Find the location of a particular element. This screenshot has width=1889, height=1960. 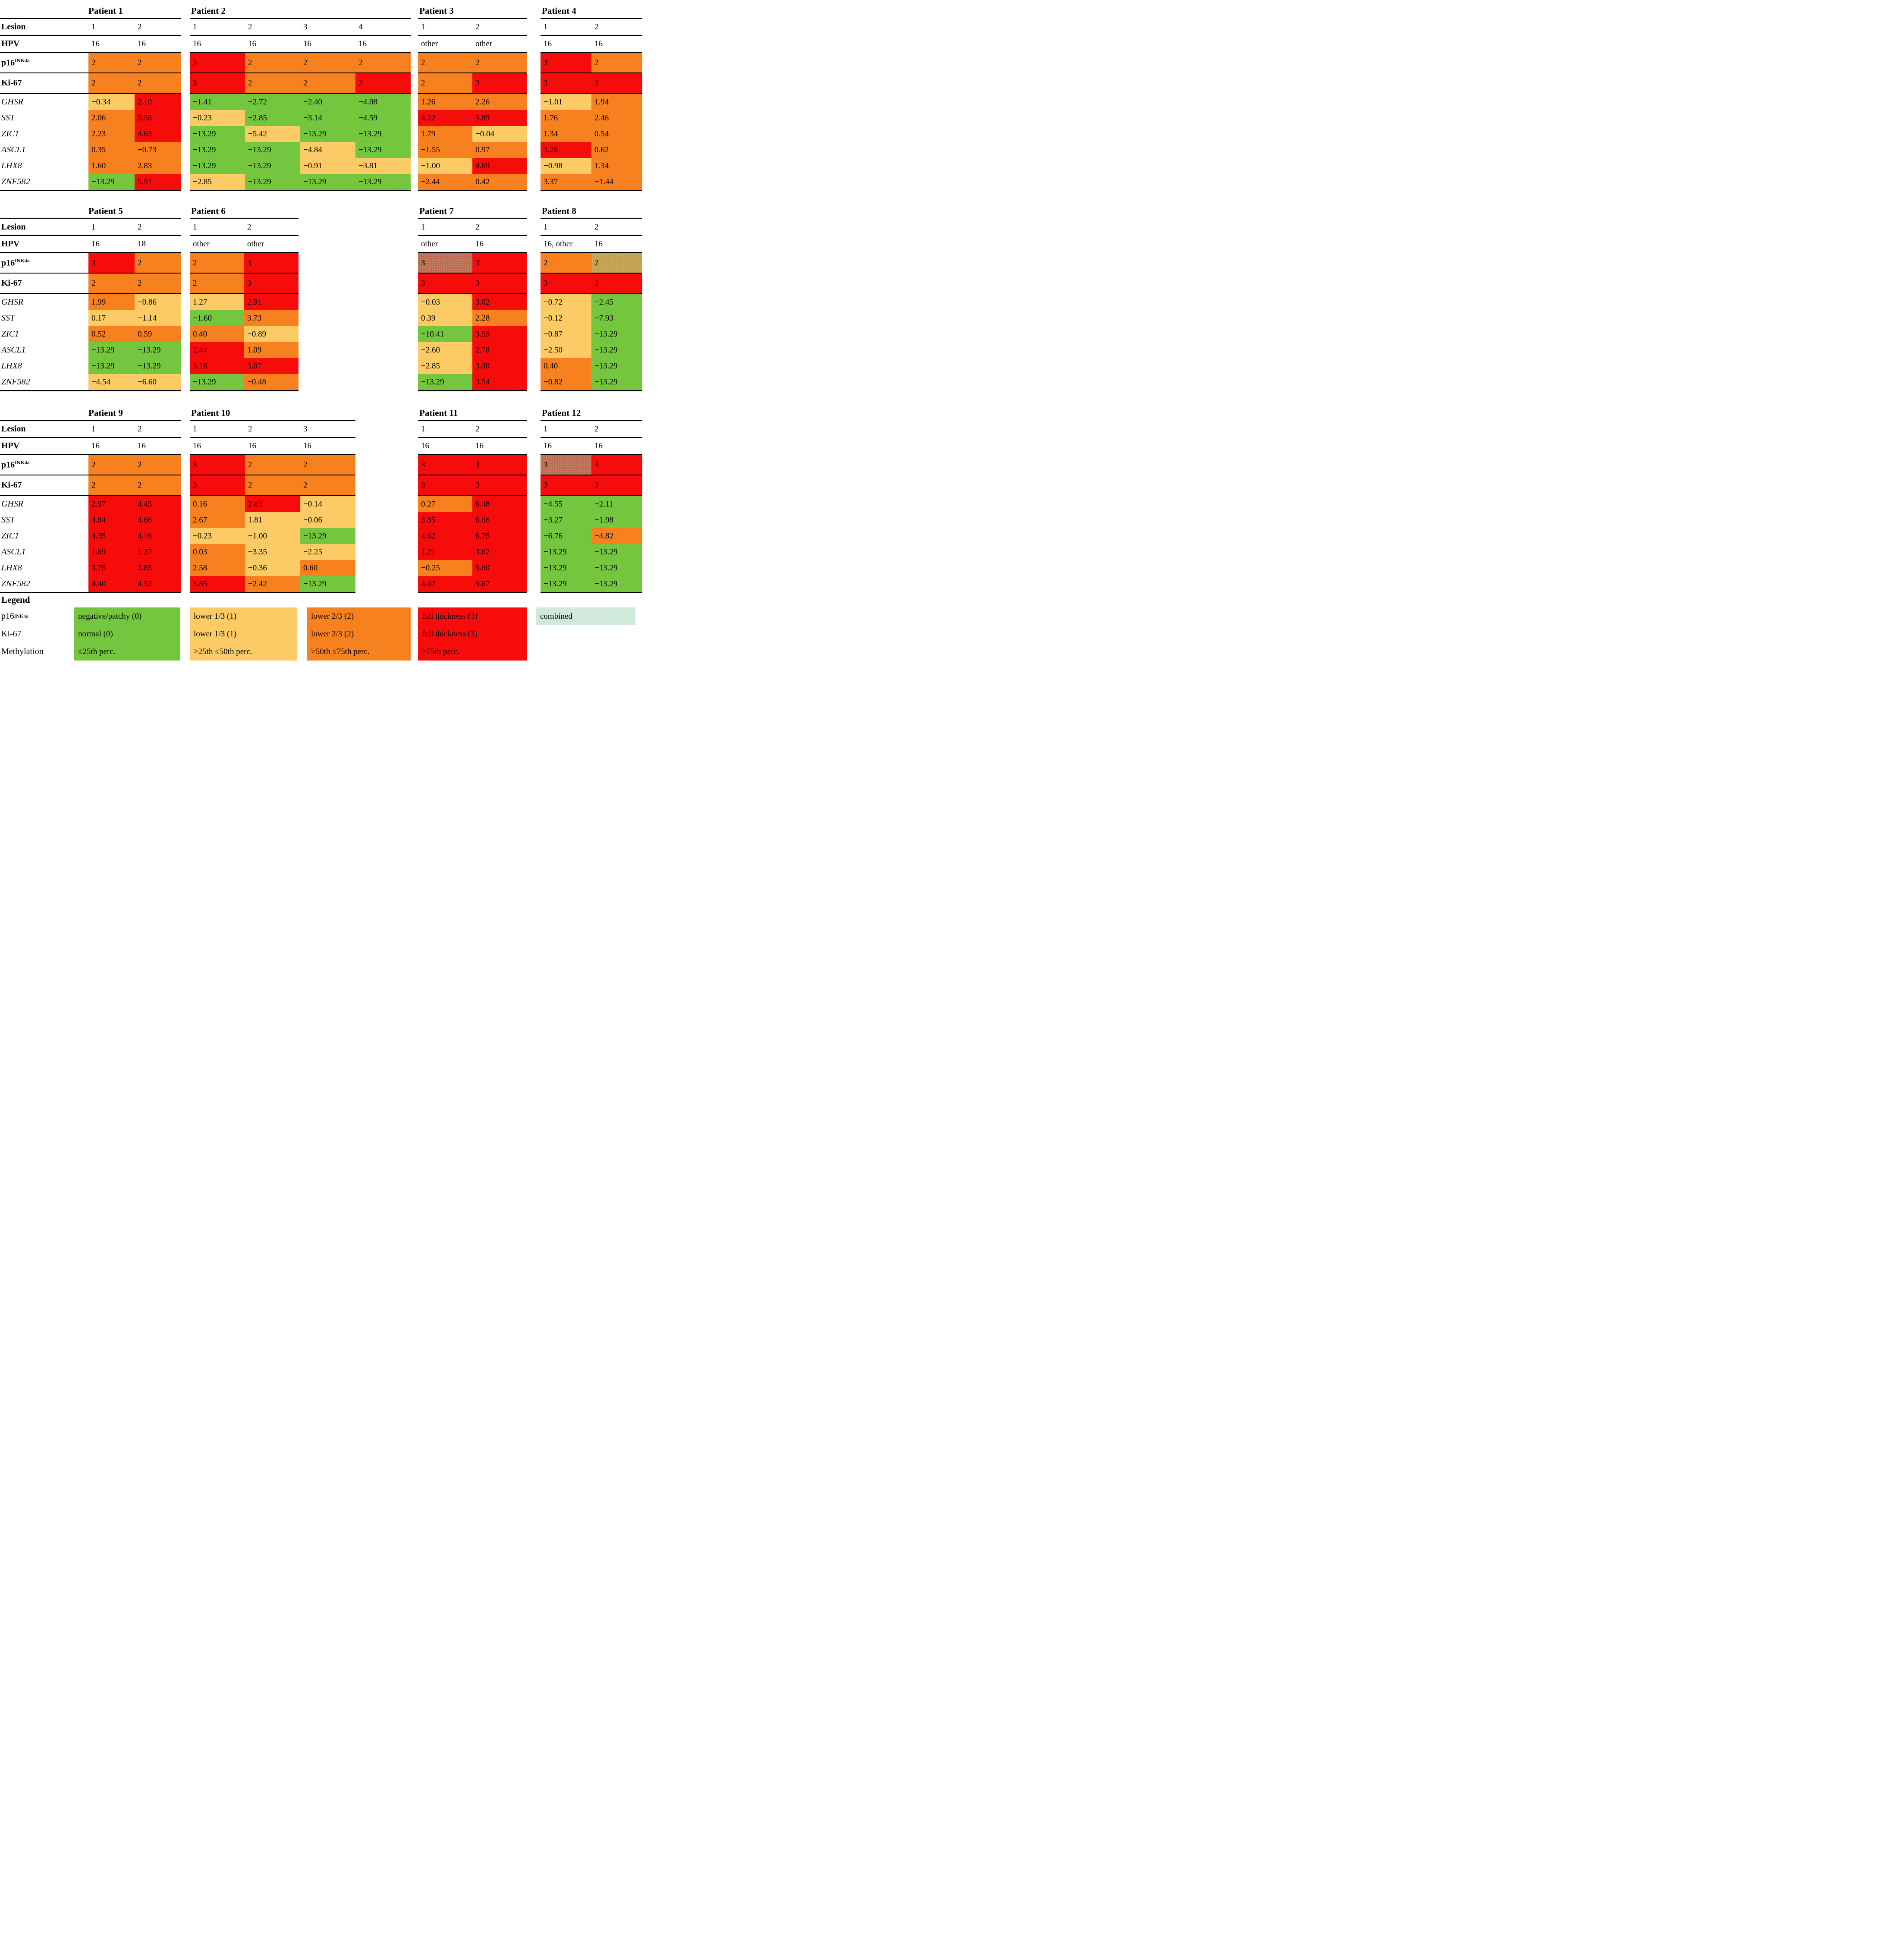

gene-value-cell-value: −1.60 is located at coordinates (202, 318).